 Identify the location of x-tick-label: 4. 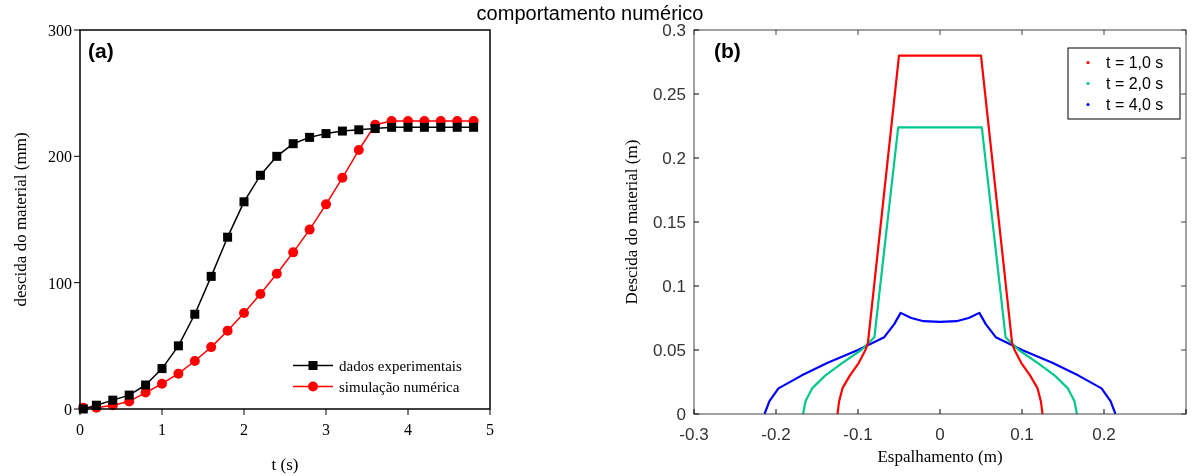
(408, 429).